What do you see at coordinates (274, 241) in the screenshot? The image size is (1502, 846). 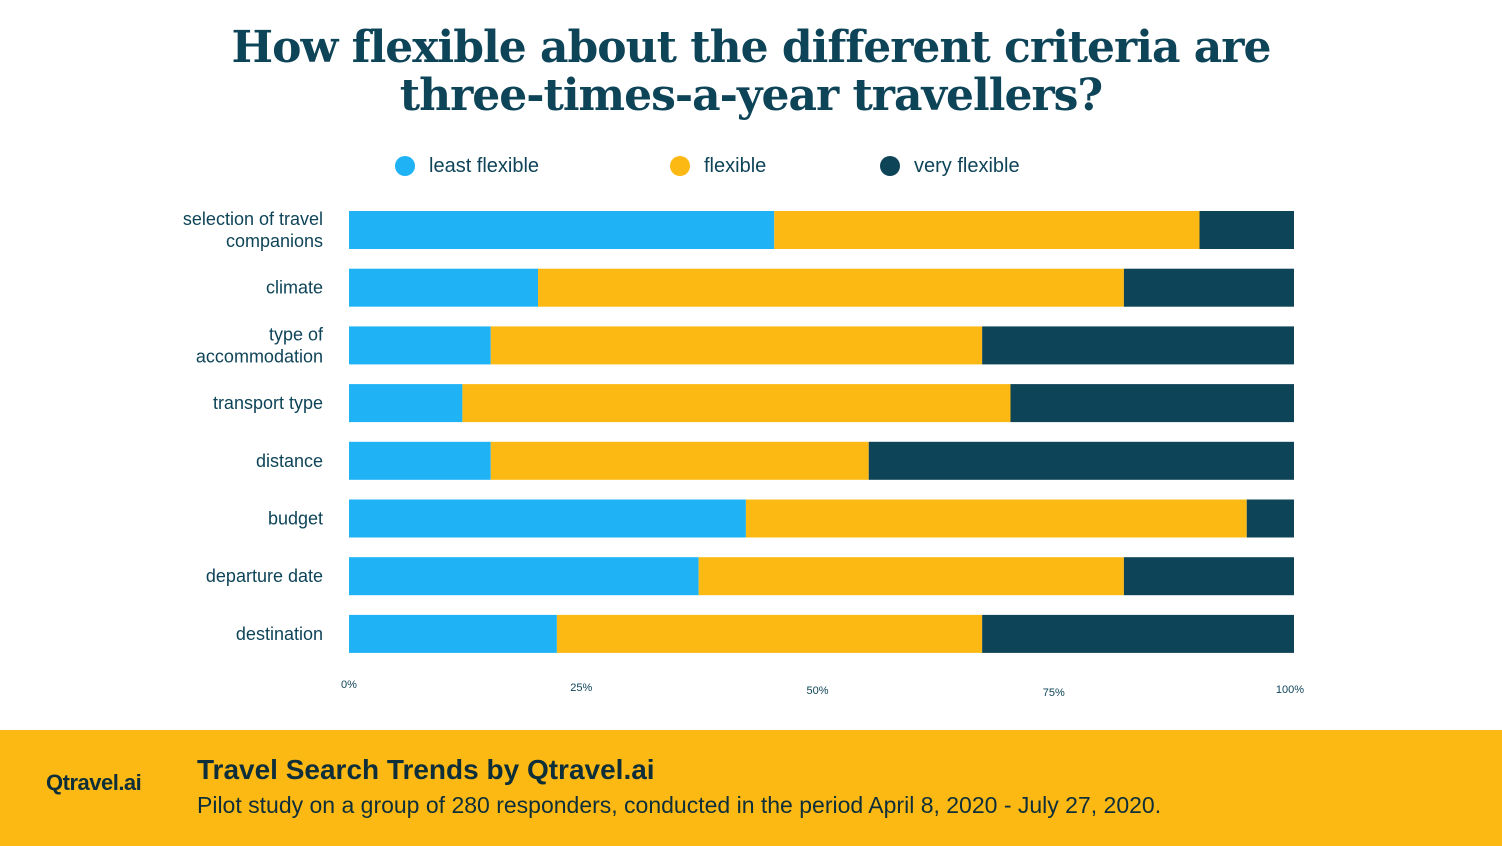 I see `category-label-0-line-1: companions` at bounding box center [274, 241].